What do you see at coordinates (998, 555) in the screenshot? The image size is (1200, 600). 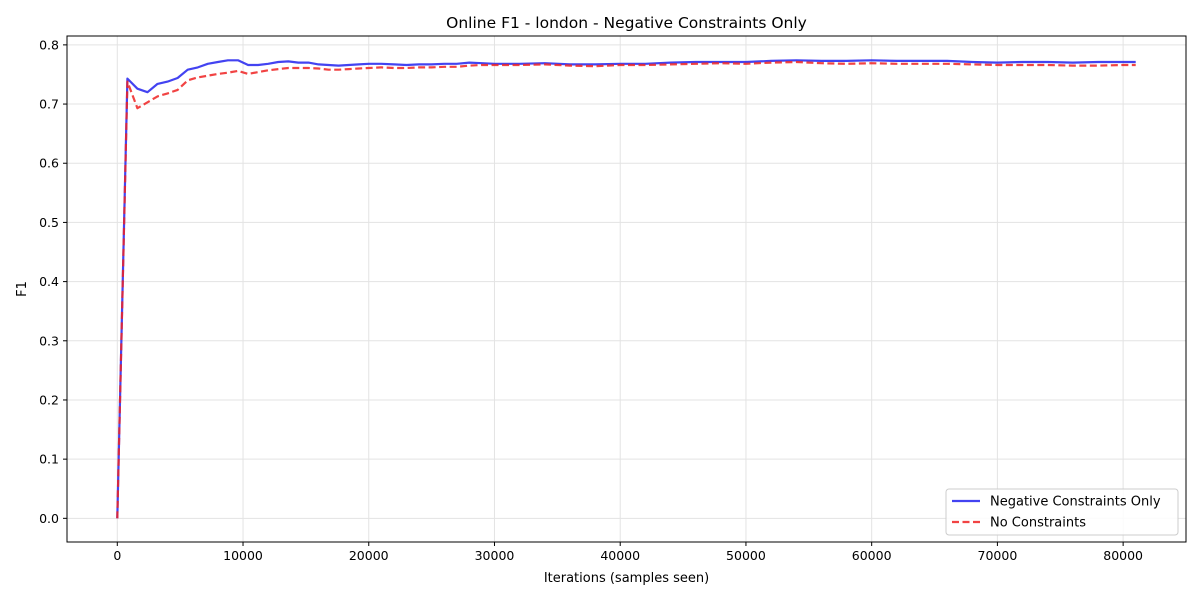 I see `x-tick-label: 70000` at bounding box center [998, 555].